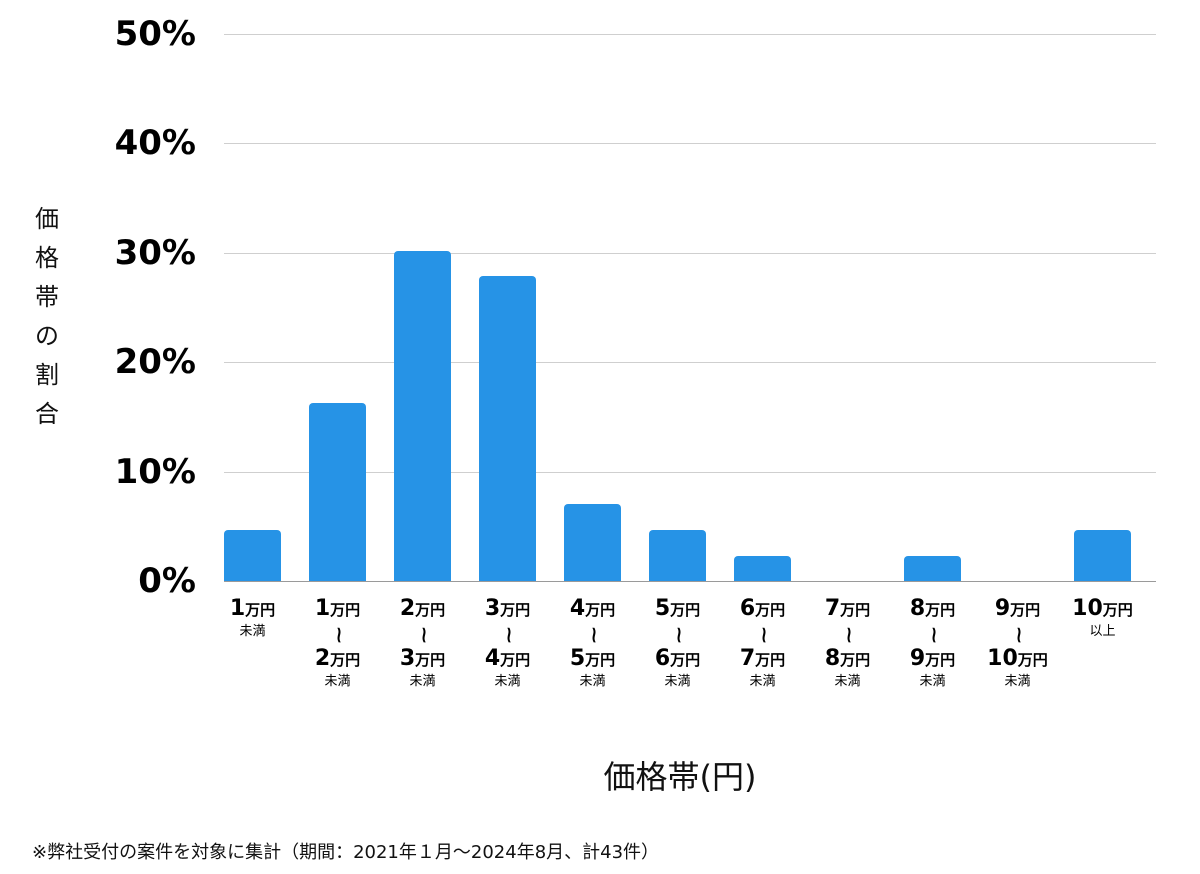 The width and height of the screenshot is (1200, 874). Describe the element at coordinates (577, 608) in the screenshot. I see `category-from: 4` at that location.